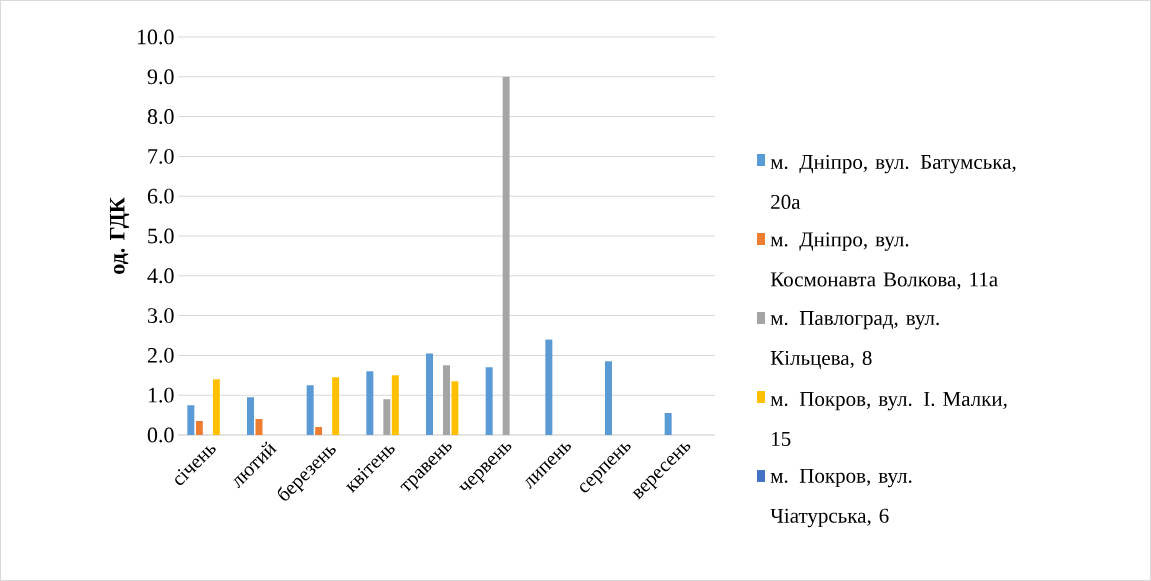 The width and height of the screenshot is (1151, 581). I want to click on y-tick-label: 2.0, so click(160, 355).